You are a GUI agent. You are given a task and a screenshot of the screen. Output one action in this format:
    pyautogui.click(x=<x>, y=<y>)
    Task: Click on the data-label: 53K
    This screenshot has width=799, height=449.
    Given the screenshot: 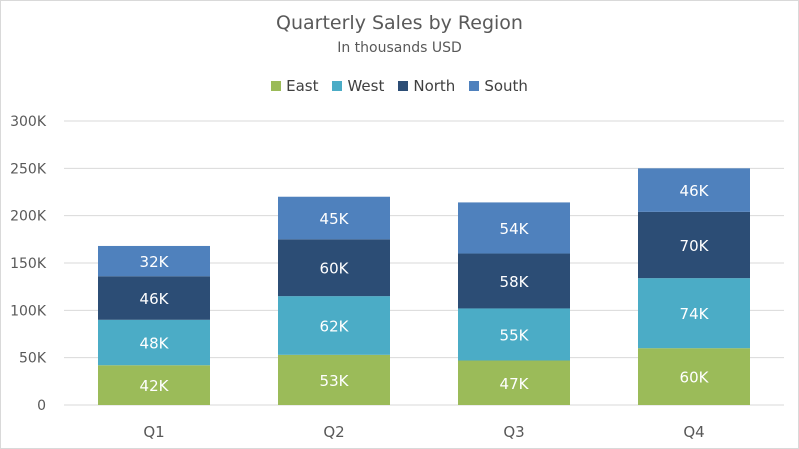 What is the action you would take?
    pyautogui.click(x=335, y=381)
    